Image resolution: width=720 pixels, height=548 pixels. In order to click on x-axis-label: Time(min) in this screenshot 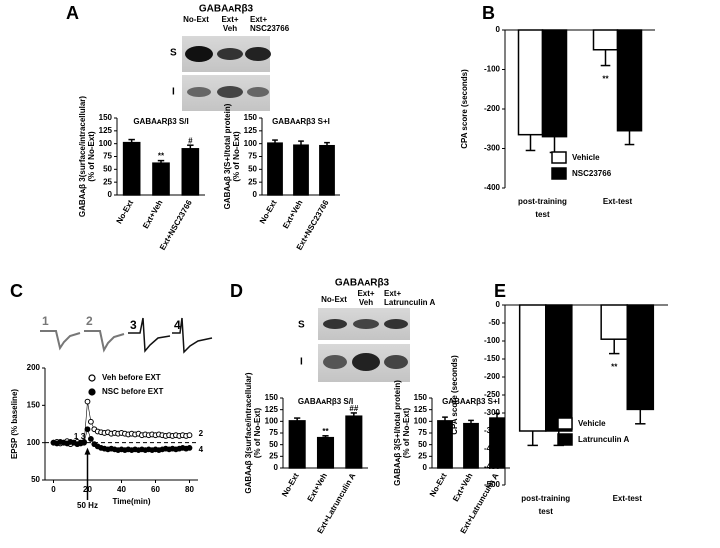, I will do `click(131, 501)`.